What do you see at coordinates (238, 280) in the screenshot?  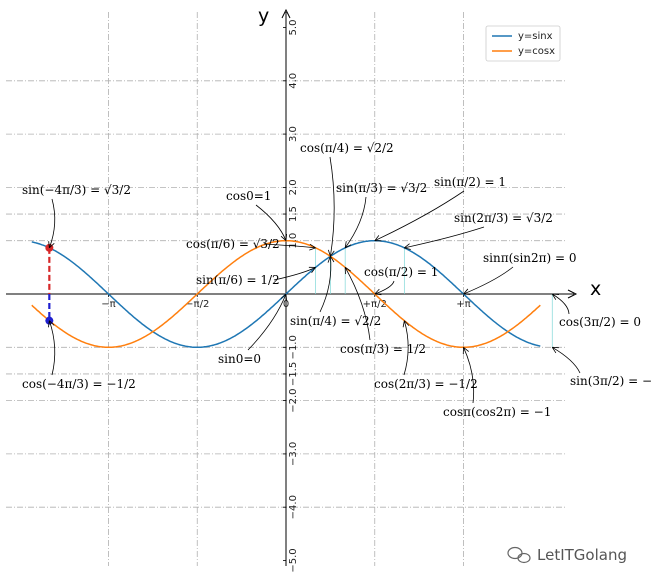 I see `annotation-label: sin(π/6) = 1/2` at bounding box center [238, 280].